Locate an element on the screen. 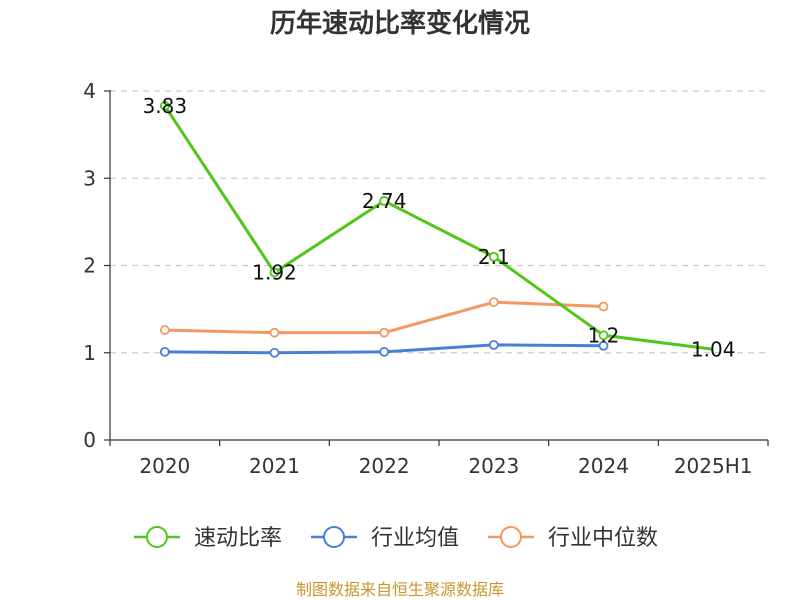 This screenshot has height=600, width=800. legend-label: 行业中位数 is located at coordinates (603, 538).